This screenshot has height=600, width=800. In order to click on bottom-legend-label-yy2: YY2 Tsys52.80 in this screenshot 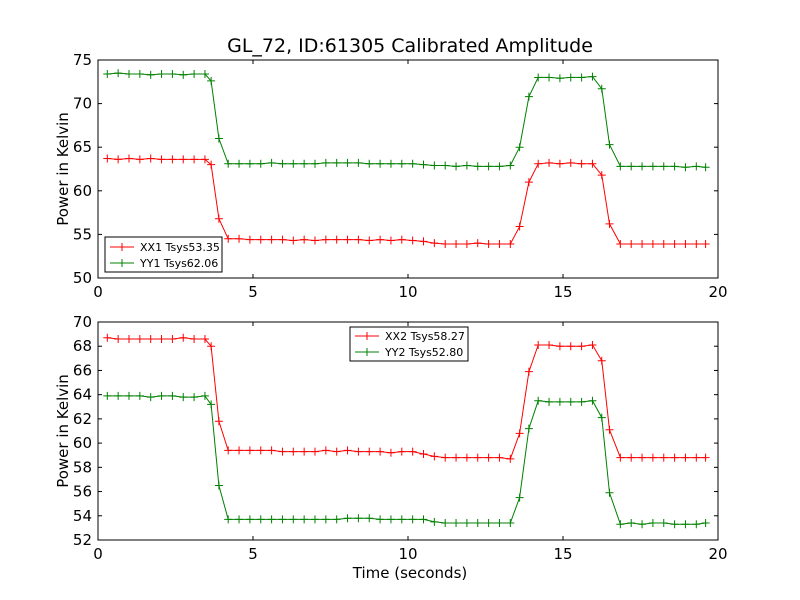, I will do `click(423, 352)`.